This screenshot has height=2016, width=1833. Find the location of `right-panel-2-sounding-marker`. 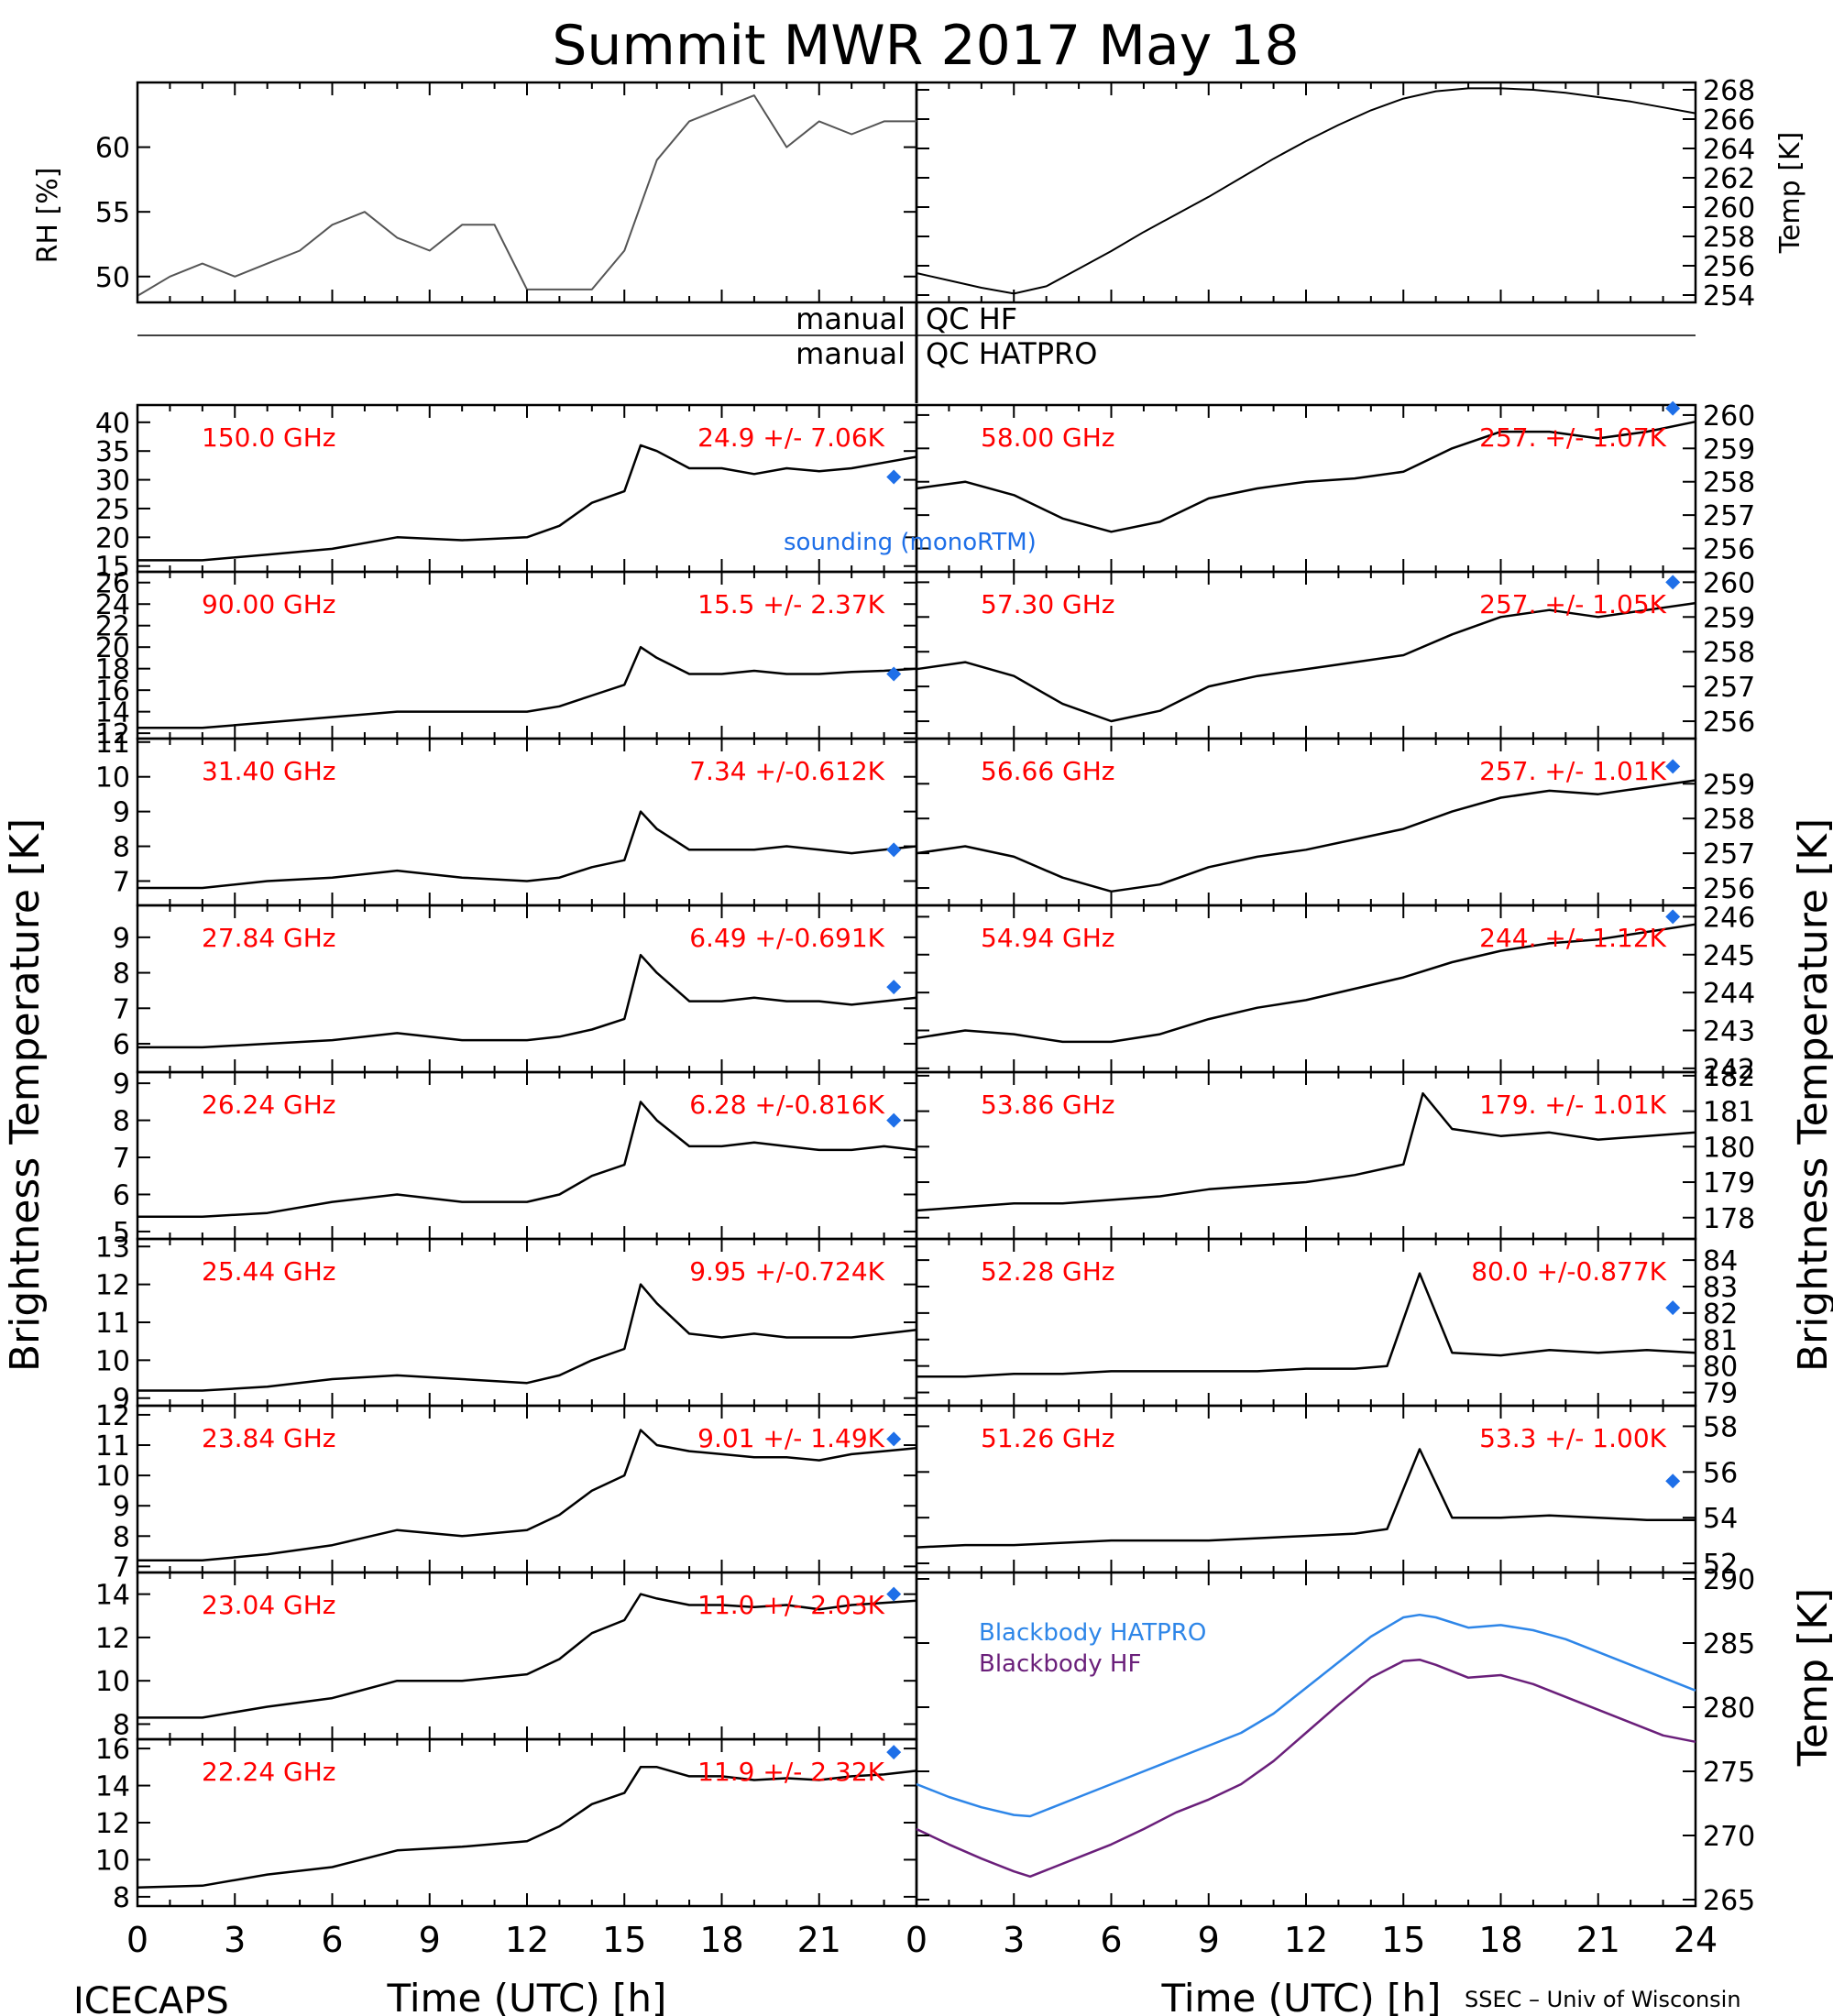

right-panel-2-sounding-marker is located at coordinates (1673, 766).